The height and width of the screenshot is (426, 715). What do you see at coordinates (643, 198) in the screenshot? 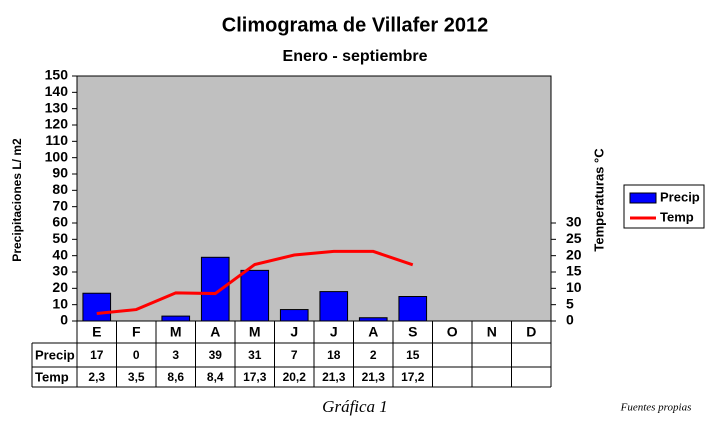
I see `legend-swatch` at bounding box center [643, 198].